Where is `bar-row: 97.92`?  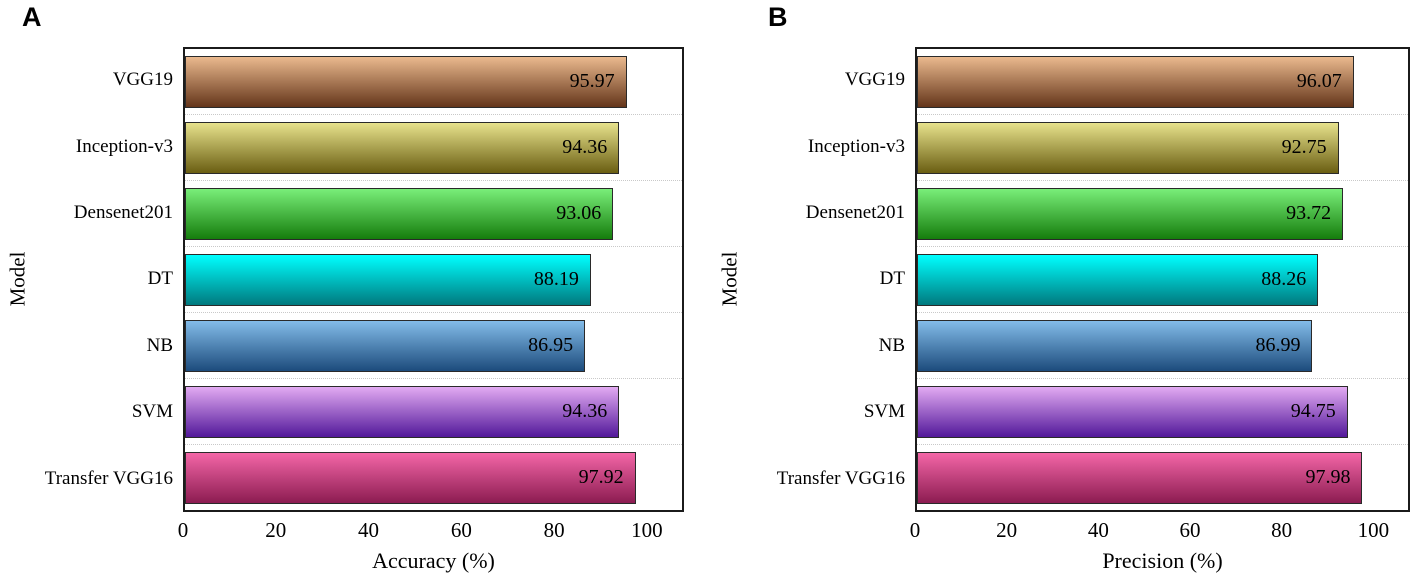 bar-row: 97.92 is located at coordinates (433, 477).